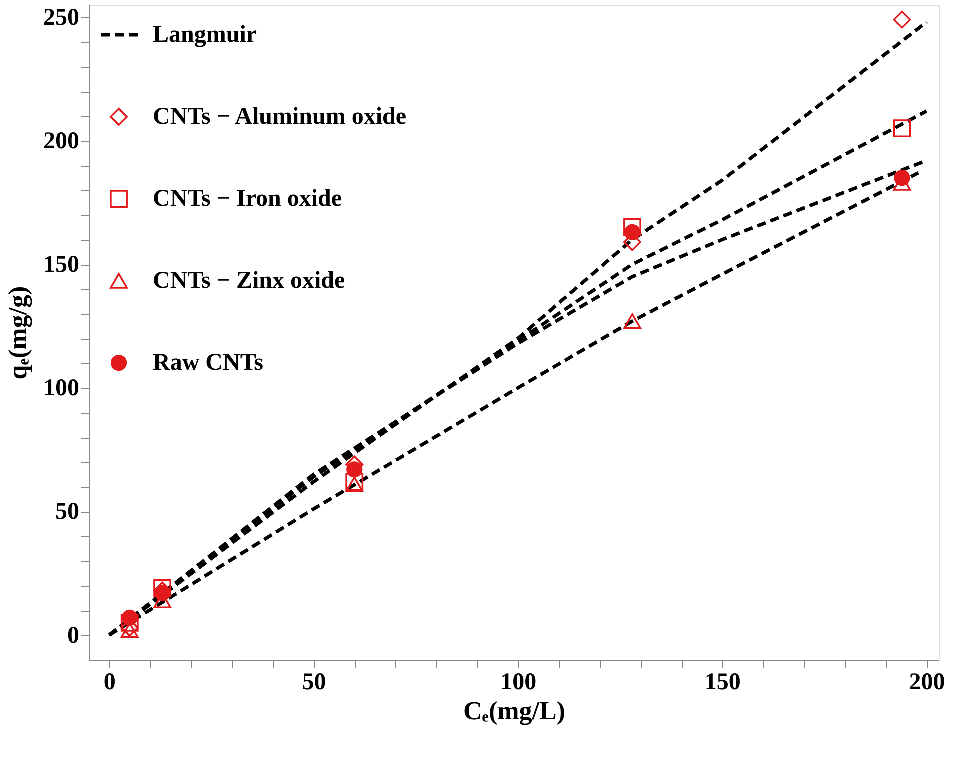  Describe the element at coordinates (722, 683) in the screenshot. I see `x-tick-label: 150` at that location.